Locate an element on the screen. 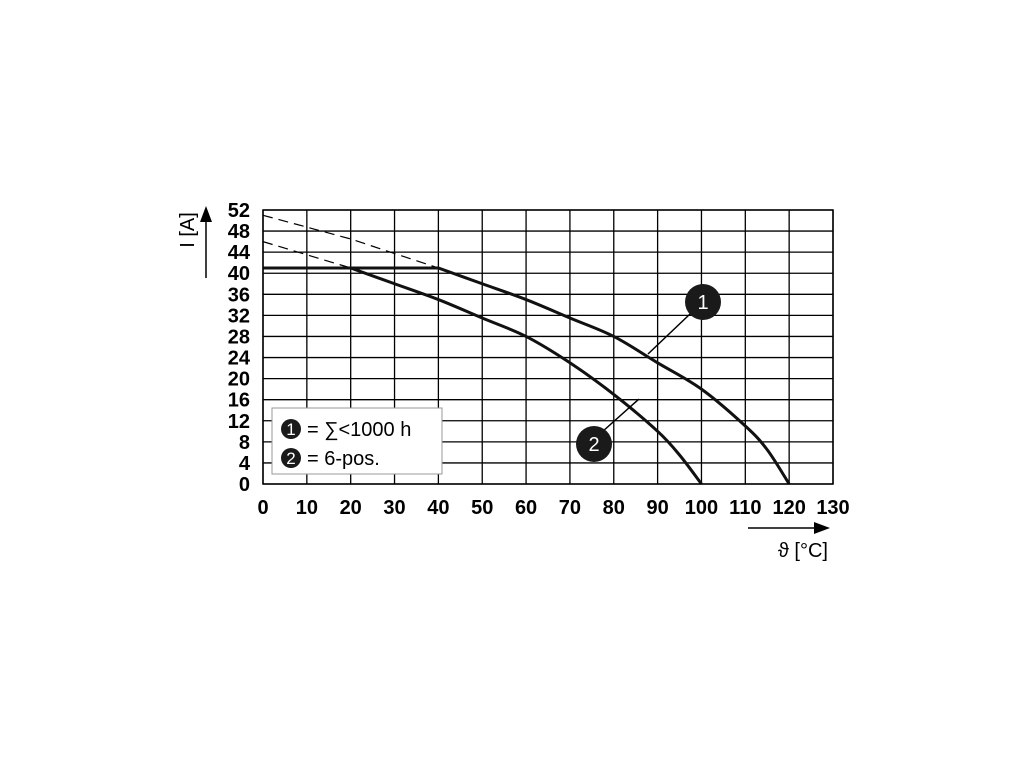 Image resolution: width=1020 pixels, height=765 pixels. y-tick-label: 4 is located at coordinates (245, 464).